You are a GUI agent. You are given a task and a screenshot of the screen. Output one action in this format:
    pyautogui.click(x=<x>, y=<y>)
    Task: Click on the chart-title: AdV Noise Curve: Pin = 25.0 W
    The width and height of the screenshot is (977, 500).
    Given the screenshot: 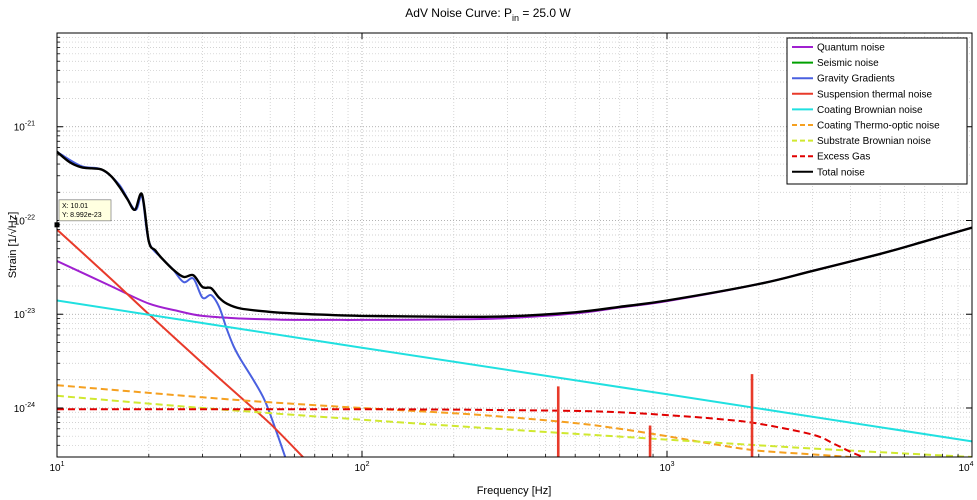 What is the action you would take?
    pyautogui.click(x=488, y=14)
    